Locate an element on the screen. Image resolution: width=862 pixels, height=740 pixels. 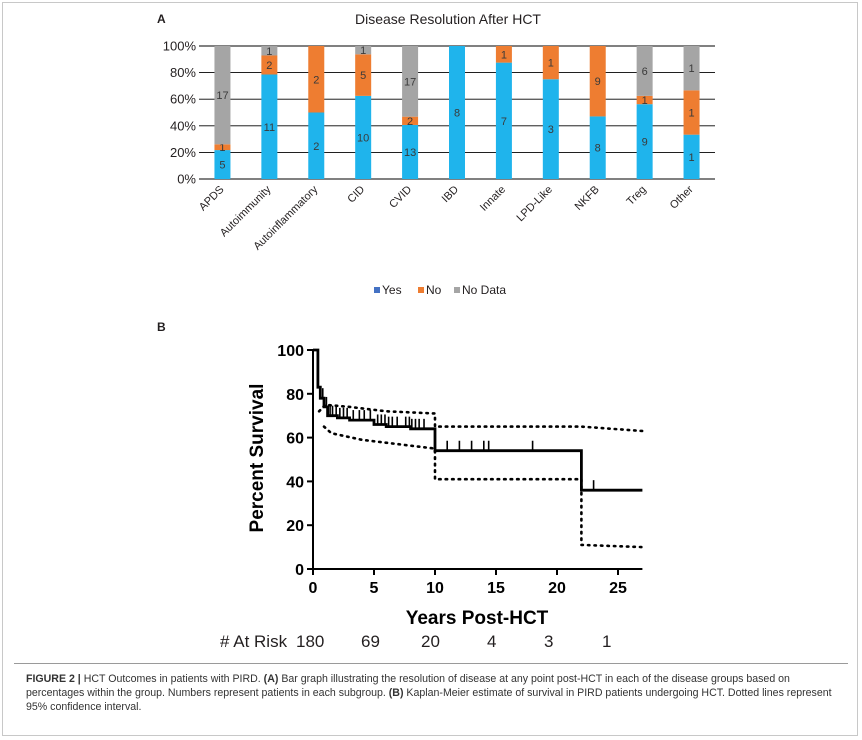
data-label: 7 is located at coordinates (504, 122).